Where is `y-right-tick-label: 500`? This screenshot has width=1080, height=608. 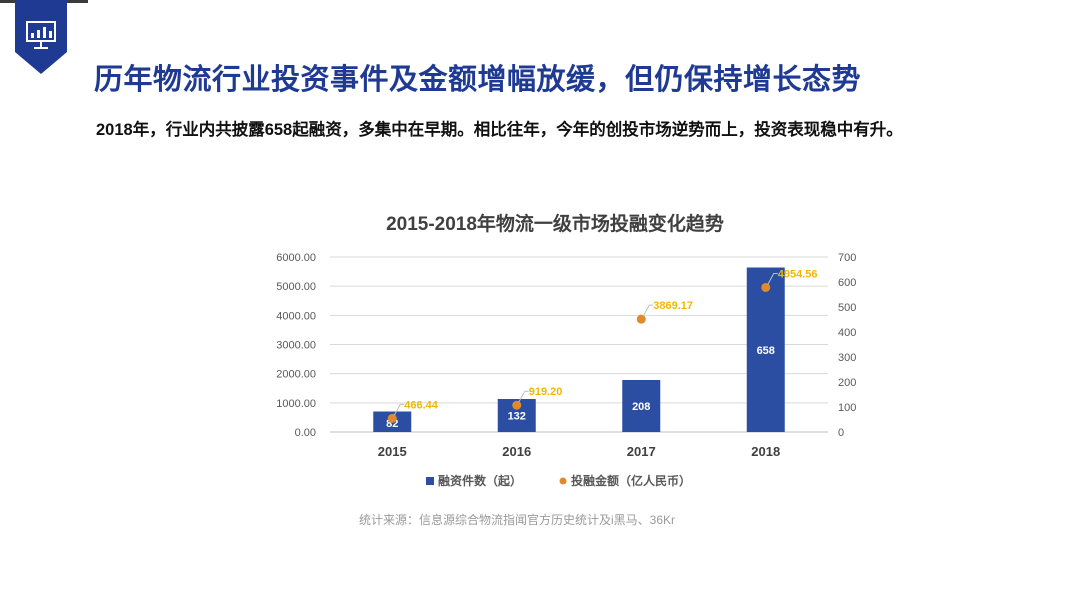
y-right-tick-label: 500 is located at coordinates (847, 308).